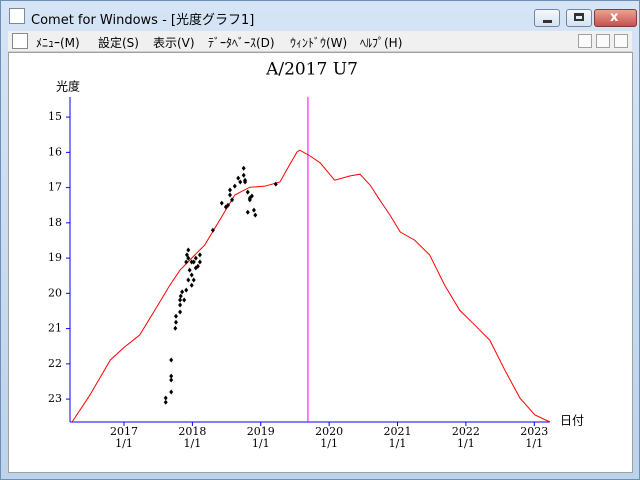 The height and width of the screenshot is (480, 640). I want to click on x-tick-label: 2018 1/1, so click(192, 437).